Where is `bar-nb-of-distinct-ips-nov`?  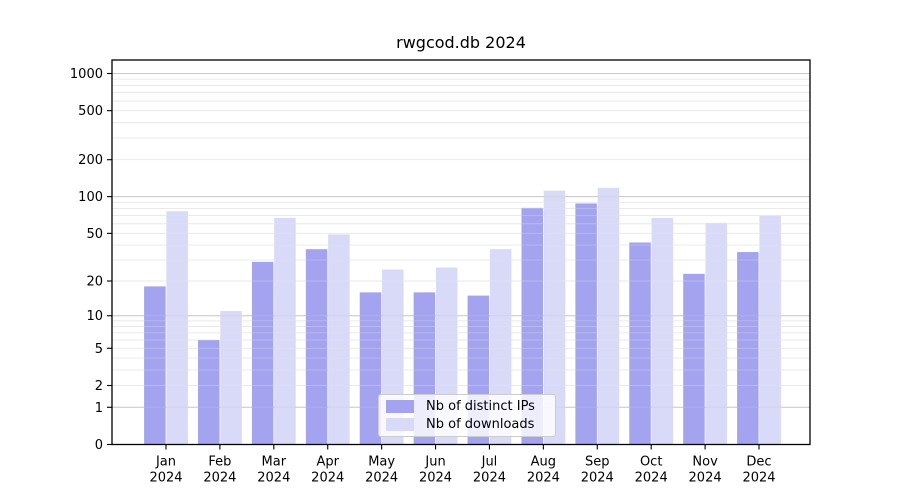
bar-nb-of-distinct-ips-nov is located at coordinates (694, 359).